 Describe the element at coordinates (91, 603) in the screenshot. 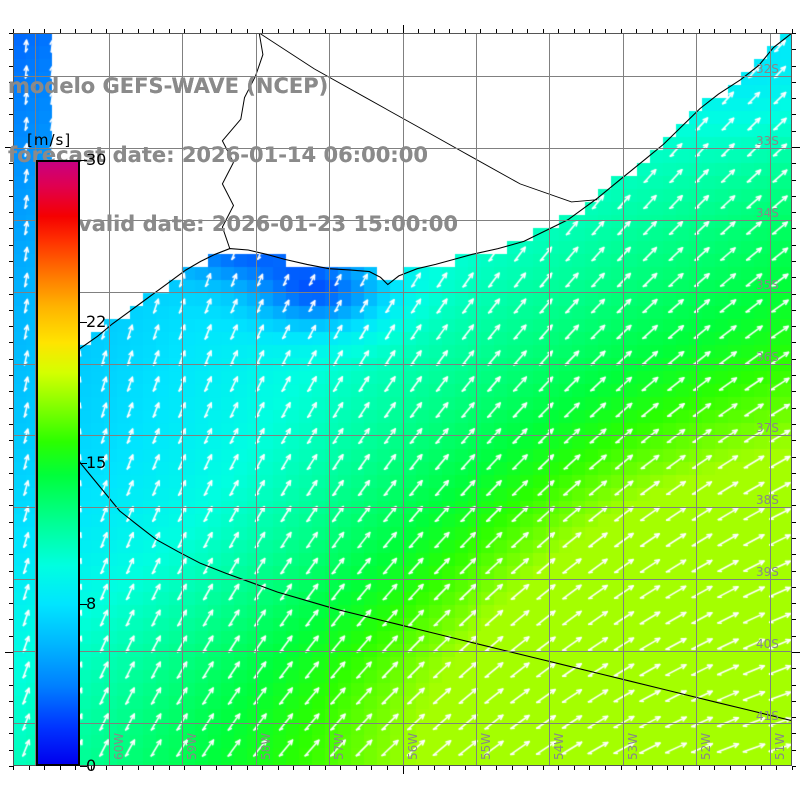

I see `colorbar-tick-label: 8` at that location.